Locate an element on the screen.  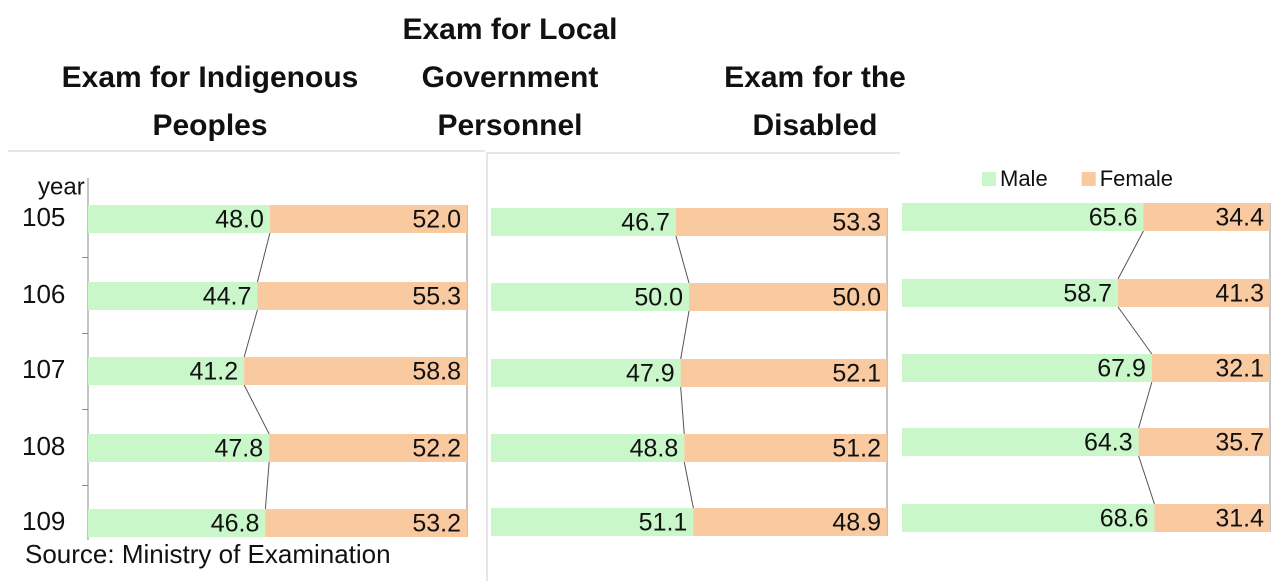
data-label: 47.9 is located at coordinates (650, 374).